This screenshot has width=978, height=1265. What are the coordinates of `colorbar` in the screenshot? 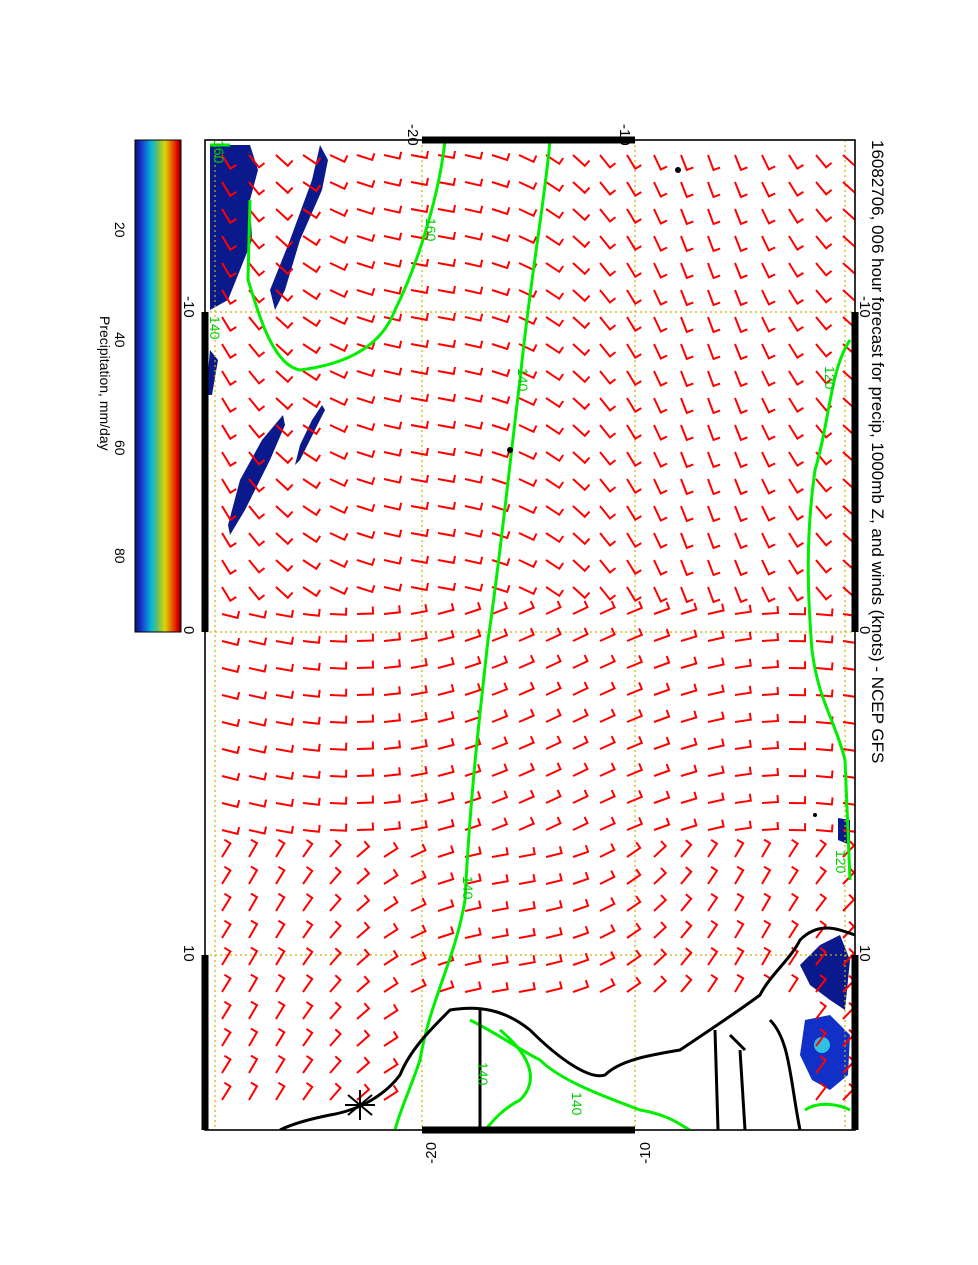 It's located at (158, 386).